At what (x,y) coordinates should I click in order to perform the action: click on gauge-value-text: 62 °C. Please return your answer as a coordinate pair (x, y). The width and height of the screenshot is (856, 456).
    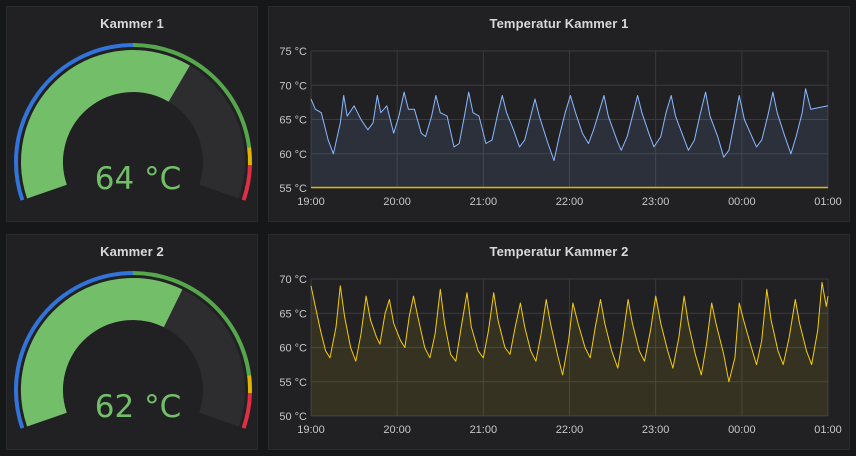
    Looking at the image, I should click on (138, 407).